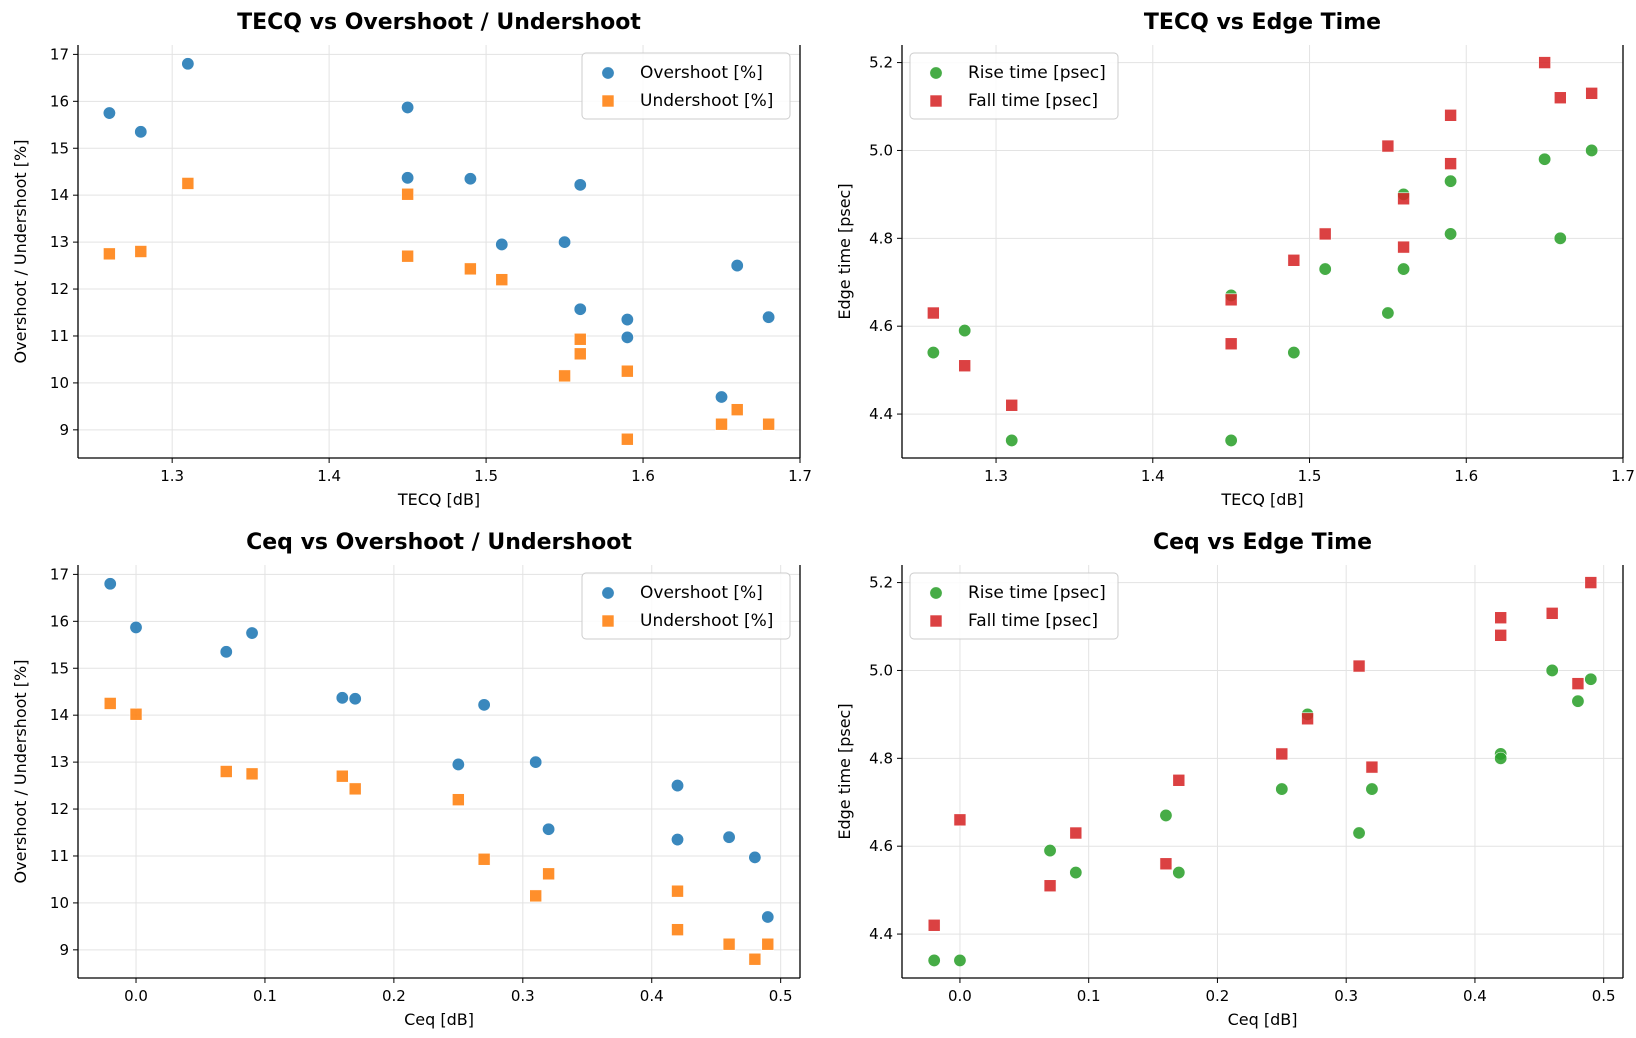  What do you see at coordinates (701, 593) in the screenshot?
I see `legend-label: Overshoot [%]` at bounding box center [701, 593].